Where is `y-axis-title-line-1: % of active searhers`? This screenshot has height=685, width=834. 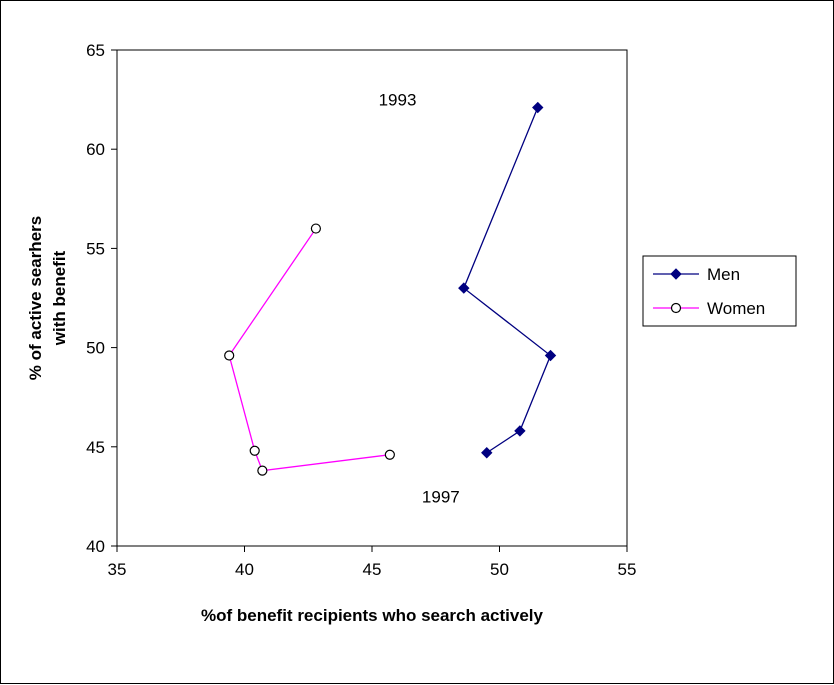
y-axis-title-line-1: % of active searhers is located at coordinates (35, 298).